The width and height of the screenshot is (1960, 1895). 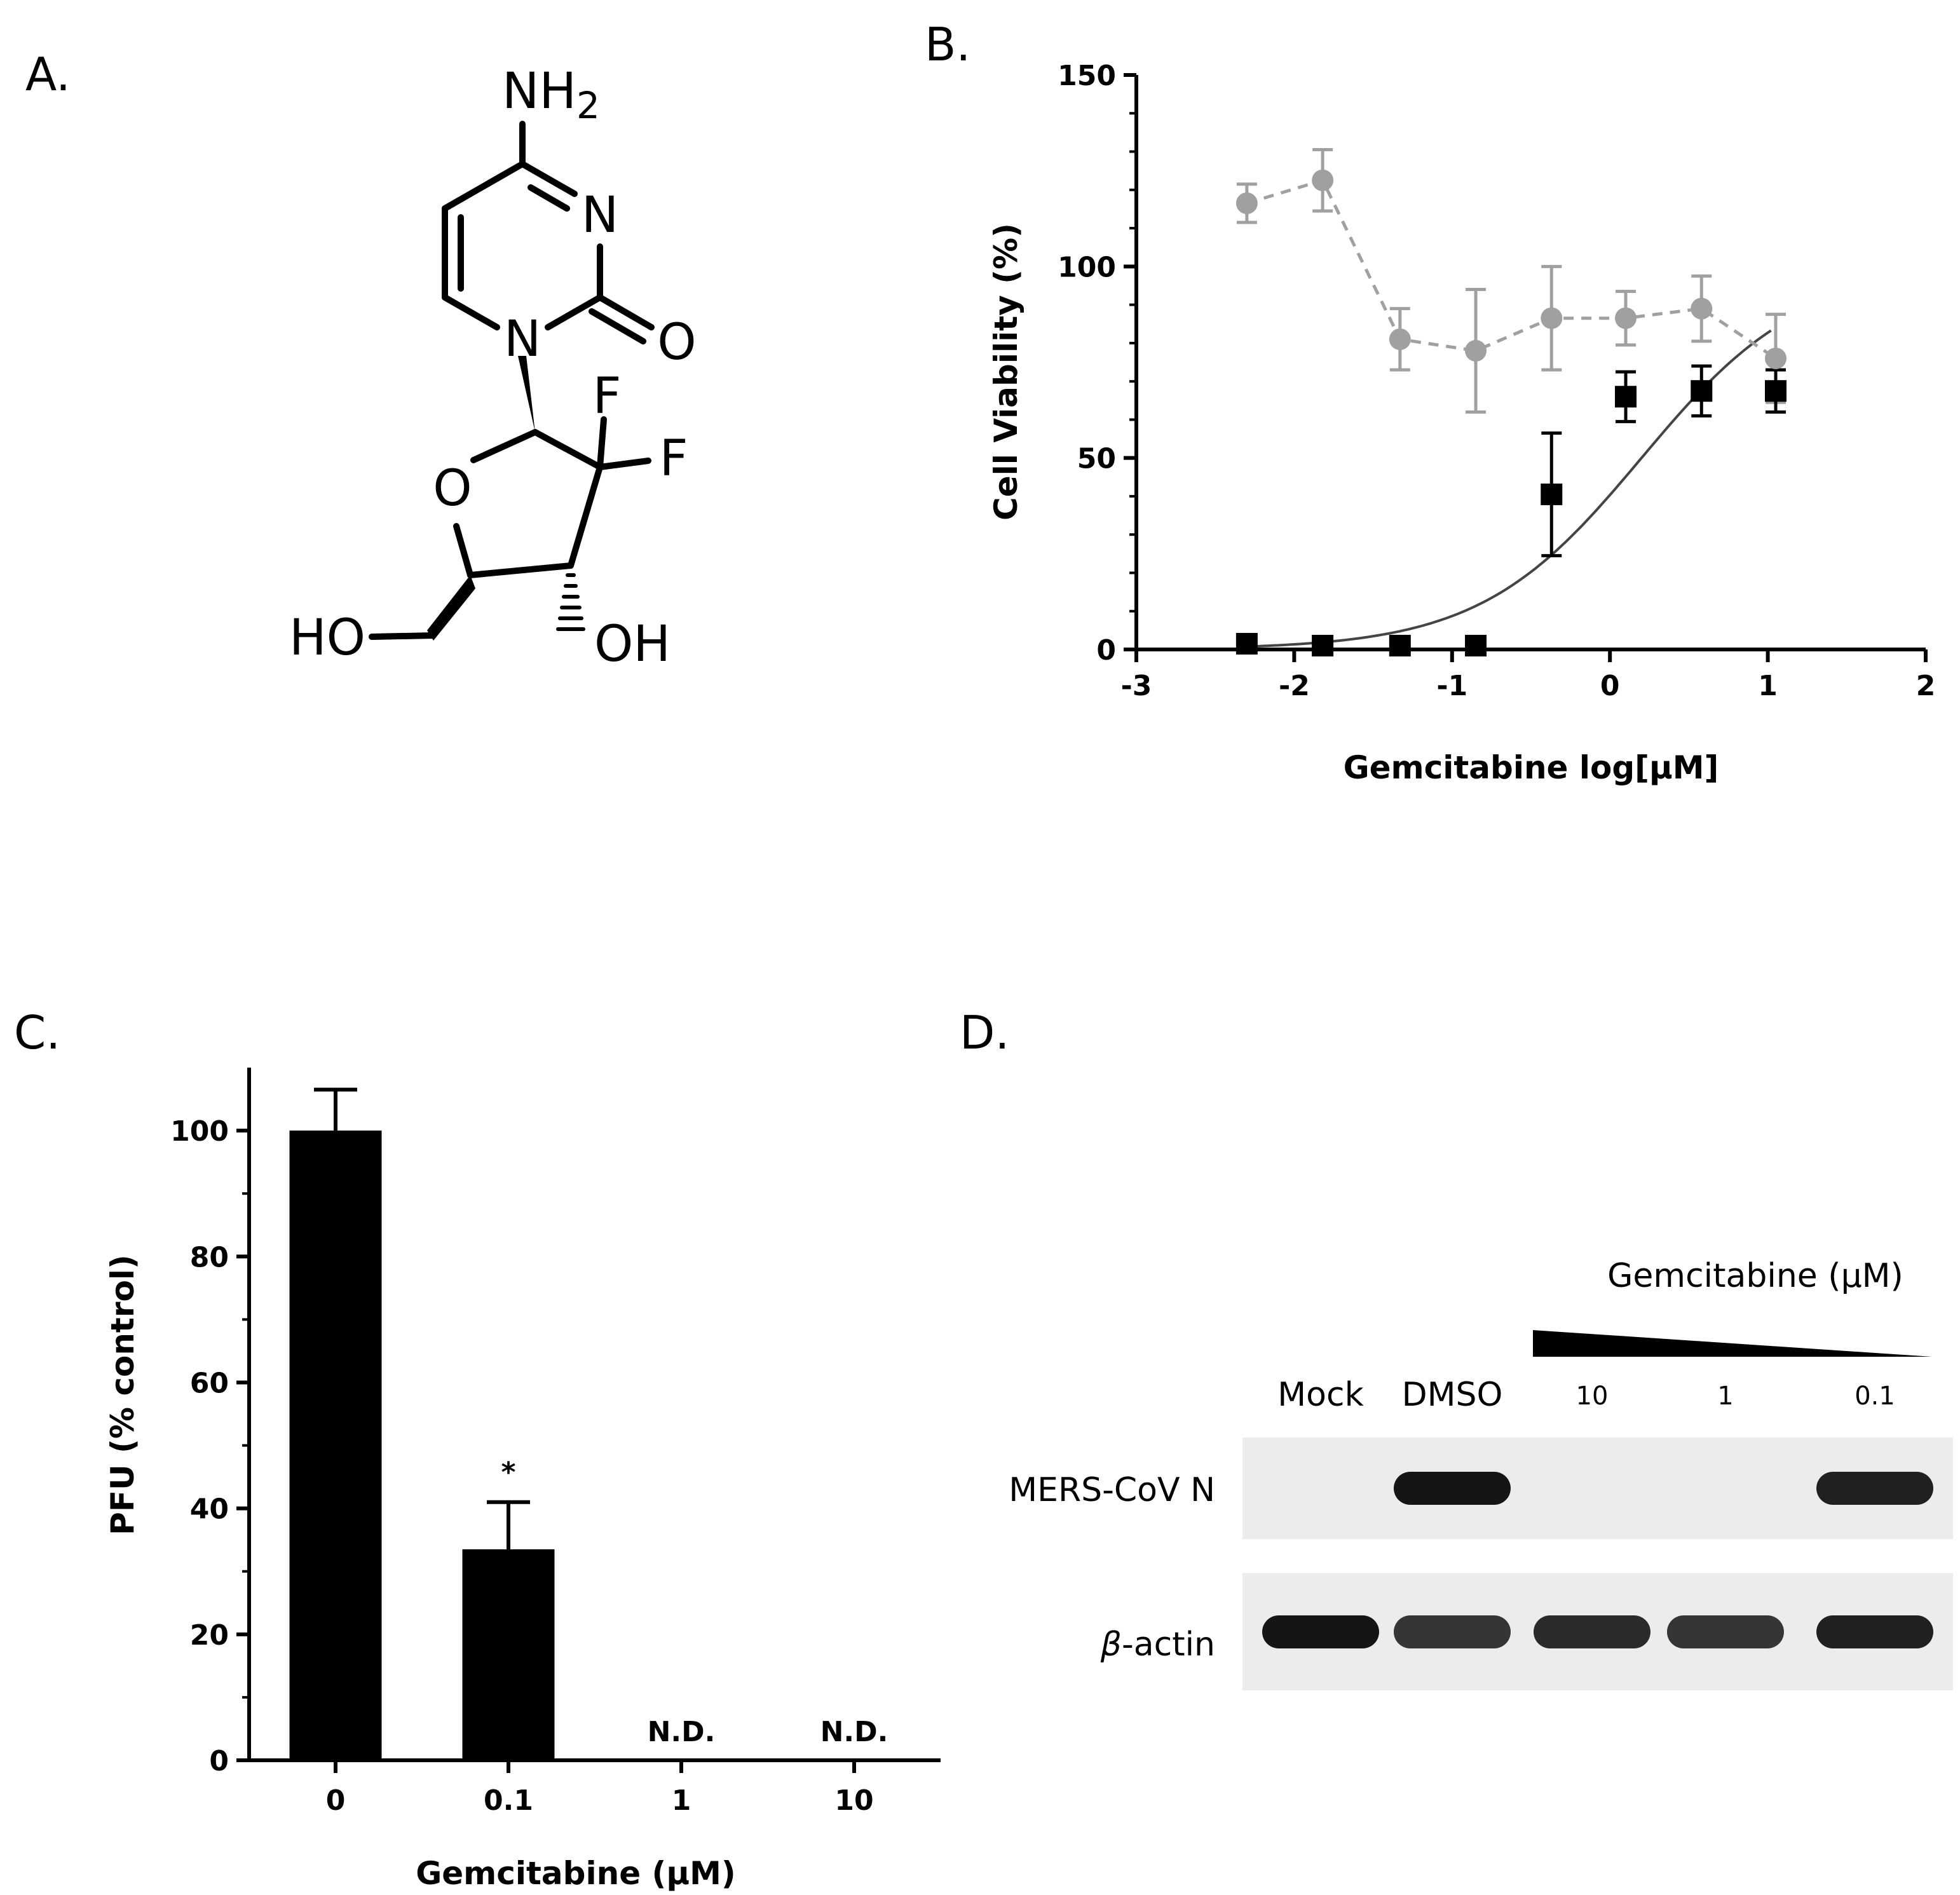 I want to click on lane-label: 10, so click(x=1592, y=1396).